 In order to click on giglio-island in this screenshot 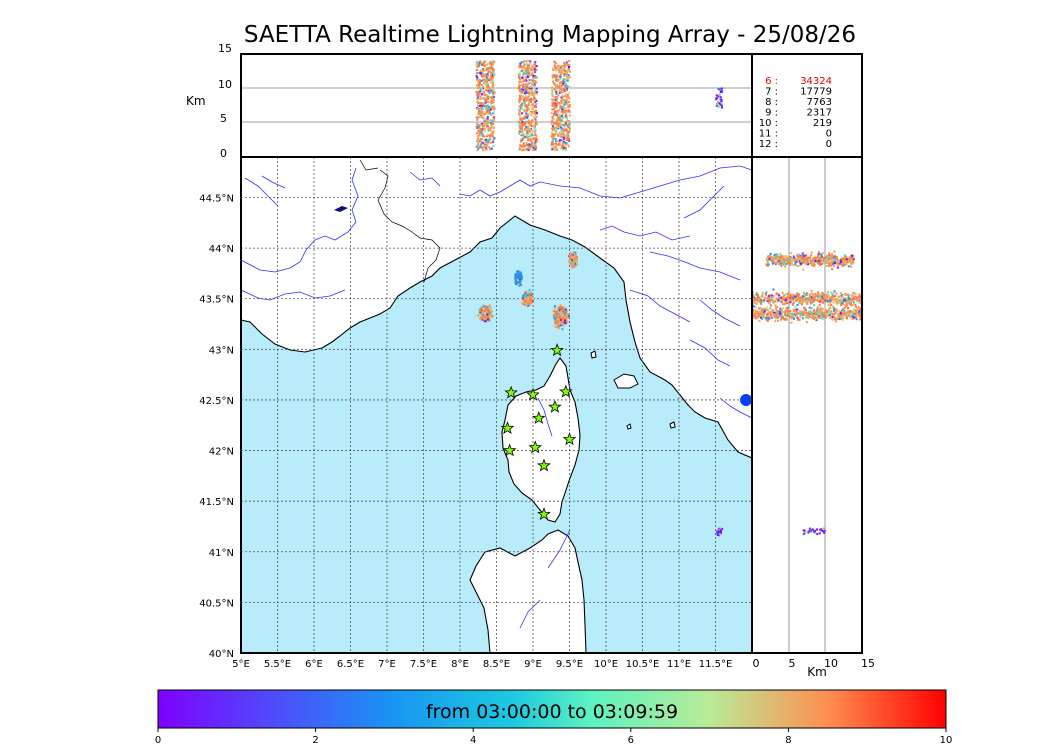, I will do `click(672, 425)`.